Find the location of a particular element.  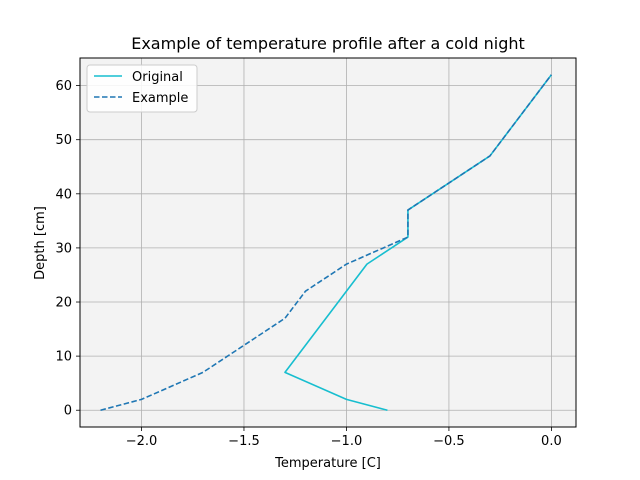

legend-label-example: Example is located at coordinates (160, 98).